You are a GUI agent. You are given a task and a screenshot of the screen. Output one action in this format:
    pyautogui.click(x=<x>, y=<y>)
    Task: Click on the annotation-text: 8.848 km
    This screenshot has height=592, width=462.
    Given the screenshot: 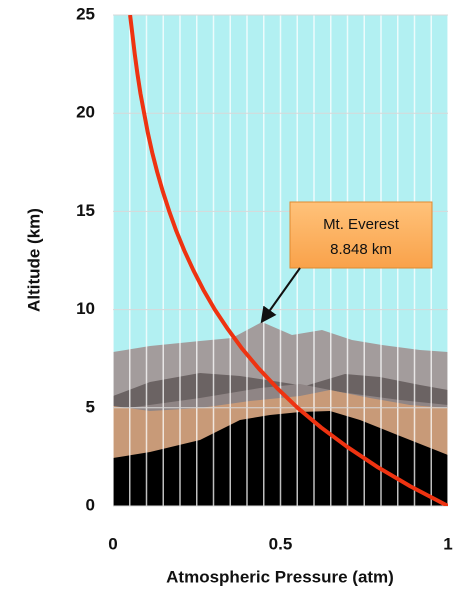 What is the action you would take?
    pyautogui.click(x=361, y=249)
    